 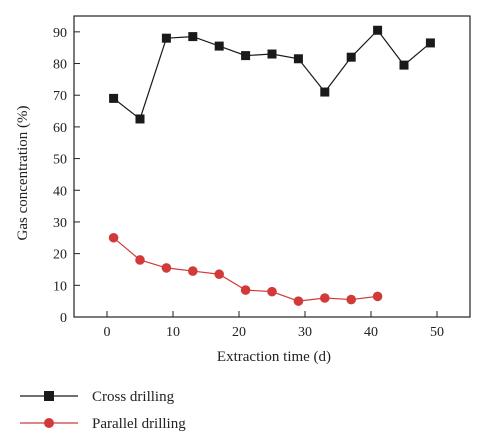 What do you see at coordinates (133, 397) in the screenshot?
I see `legend-label-cross-drilling: Cross drilling` at bounding box center [133, 397].